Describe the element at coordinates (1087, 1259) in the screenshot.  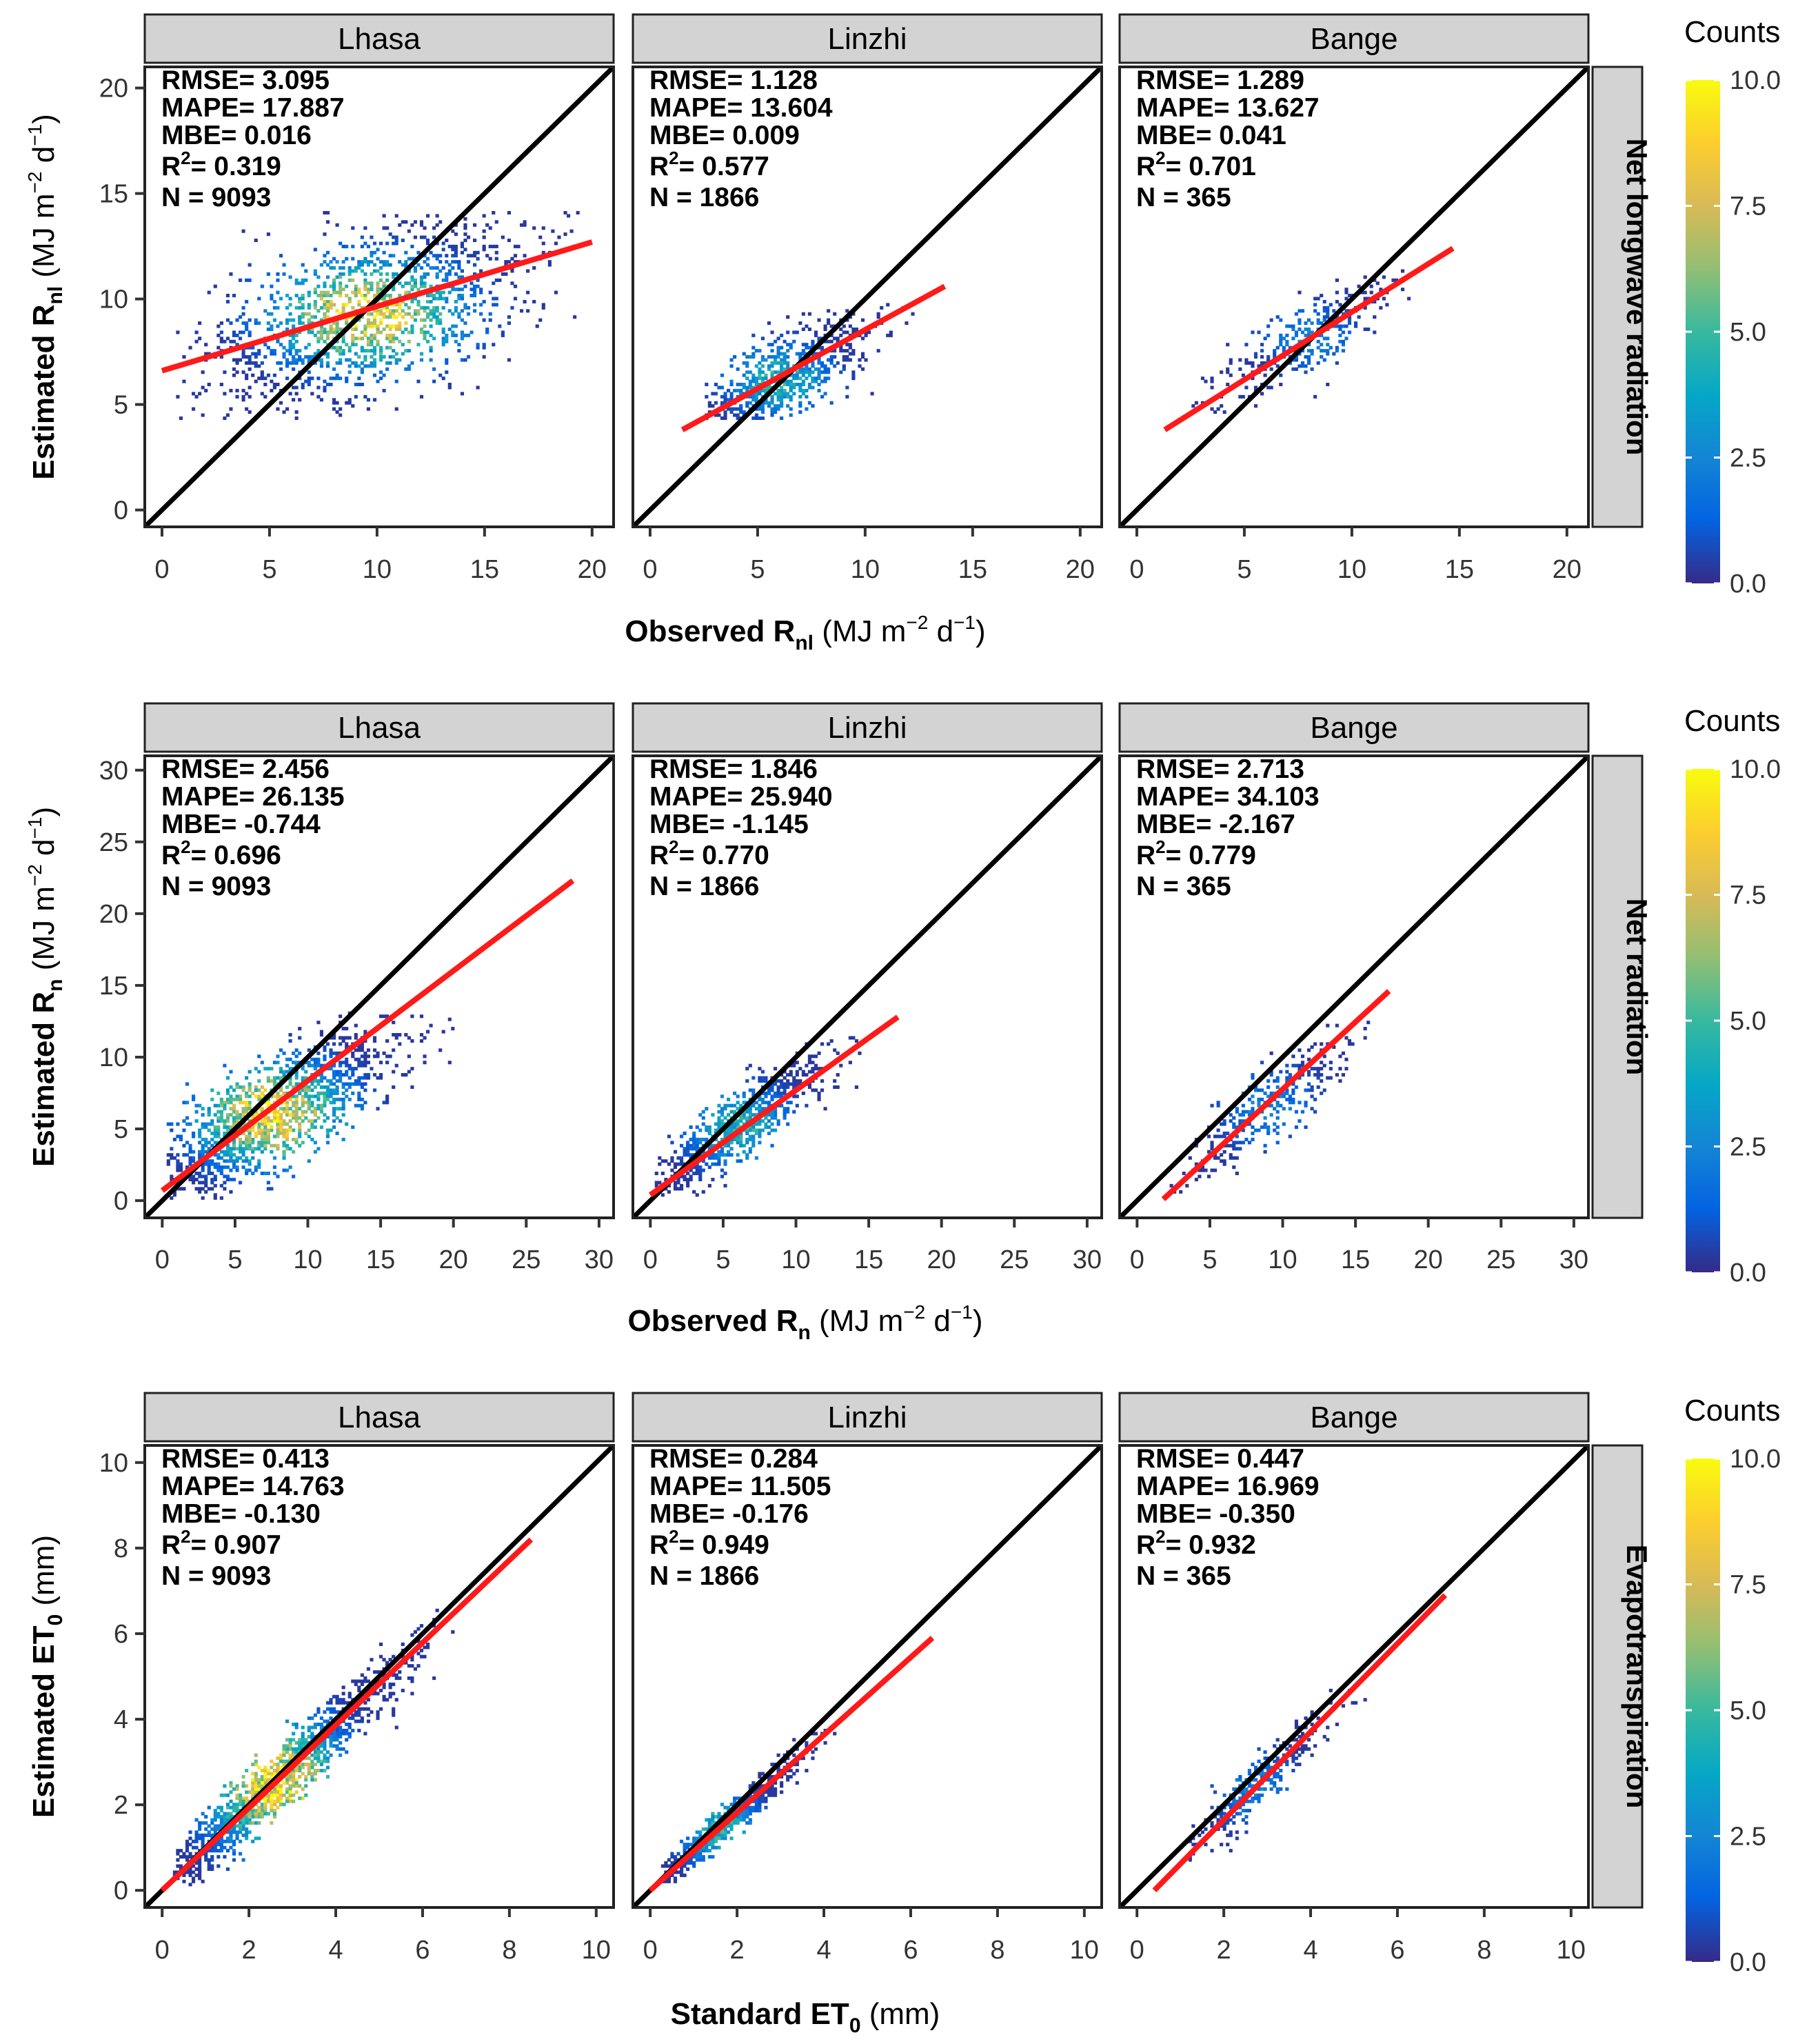
I see `x-tick-label: 30` at that location.